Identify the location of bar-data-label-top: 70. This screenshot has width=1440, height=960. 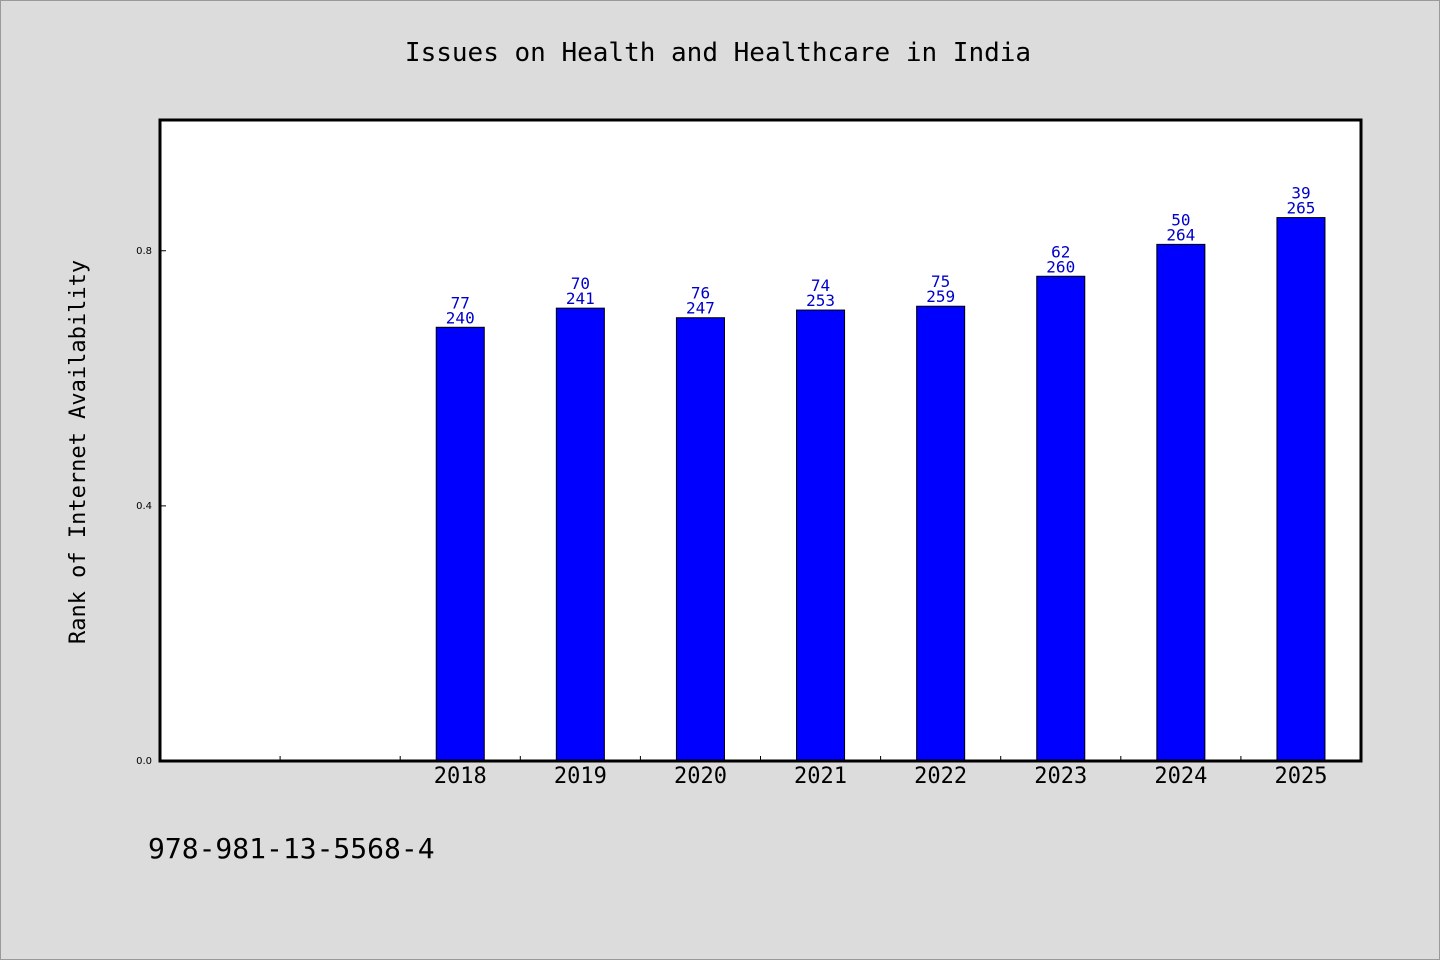
(580, 283).